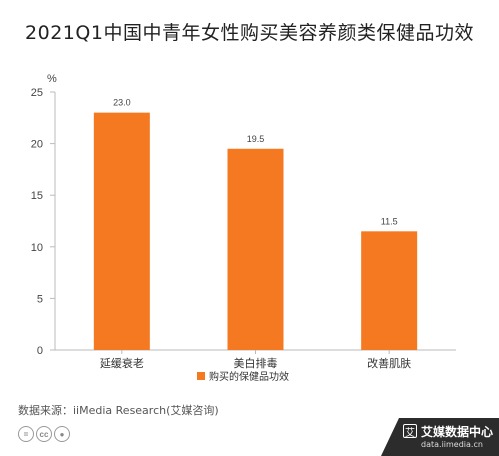 The height and width of the screenshot is (456, 499). What do you see at coordinates (62, 434) in the screenshot?
I see `person-icon: ●` at bounding box center [62, 434].